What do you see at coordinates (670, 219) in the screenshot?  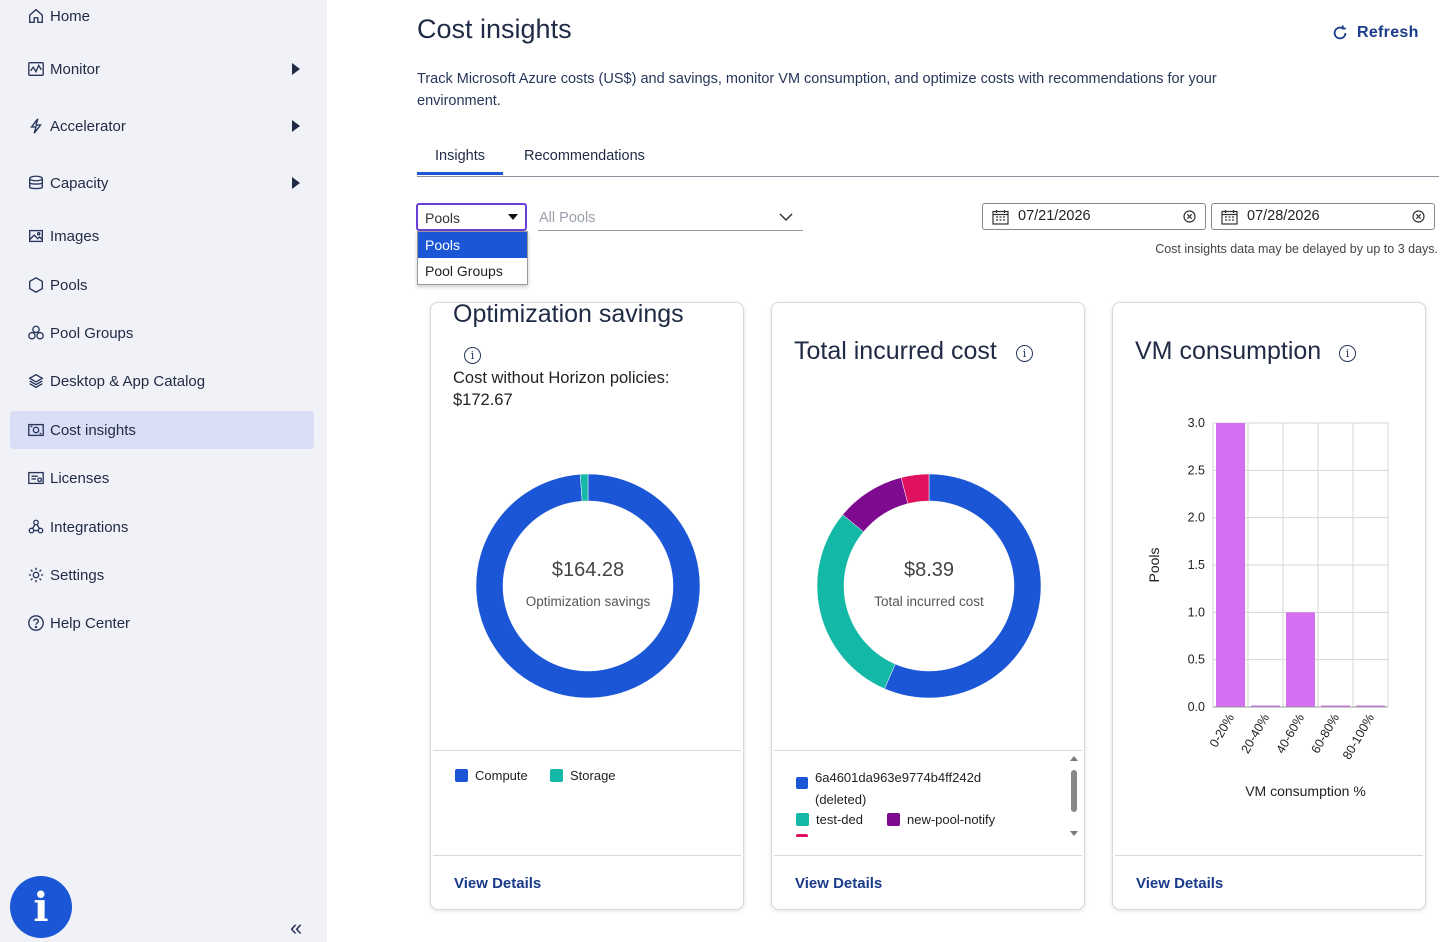 I see `pool-select: All Pools` at bounding box center [670, 219].